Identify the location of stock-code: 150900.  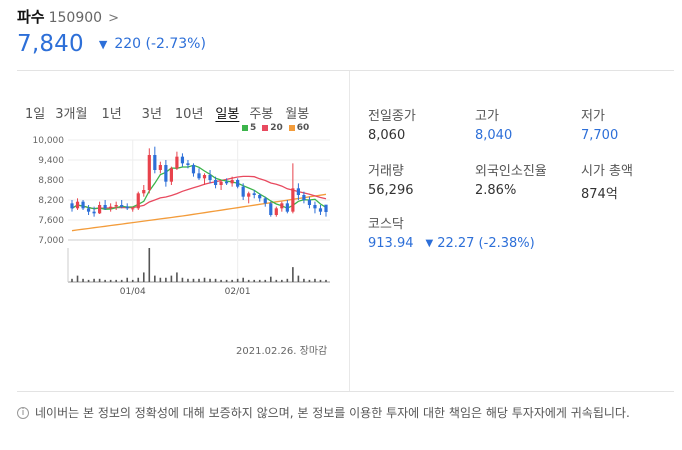
(75, 18).